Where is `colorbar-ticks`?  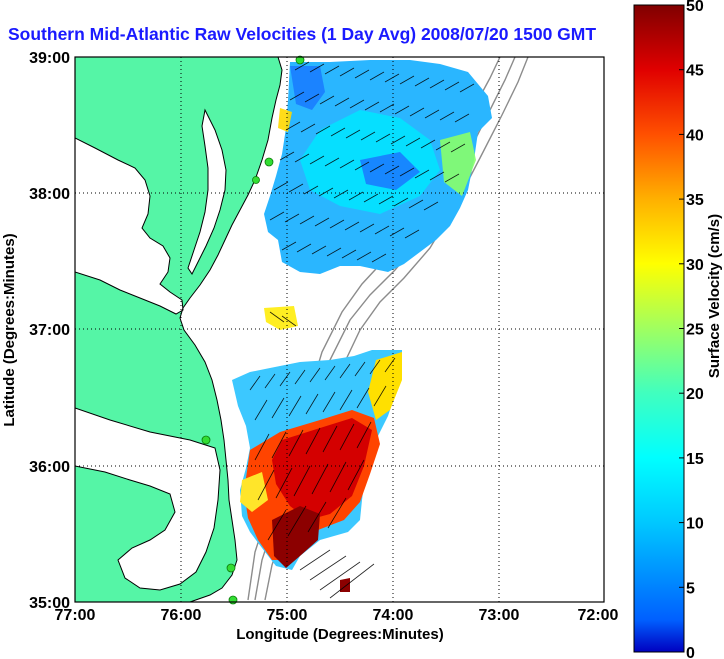
colorbar-ticks is located at coordinates (681, 328).